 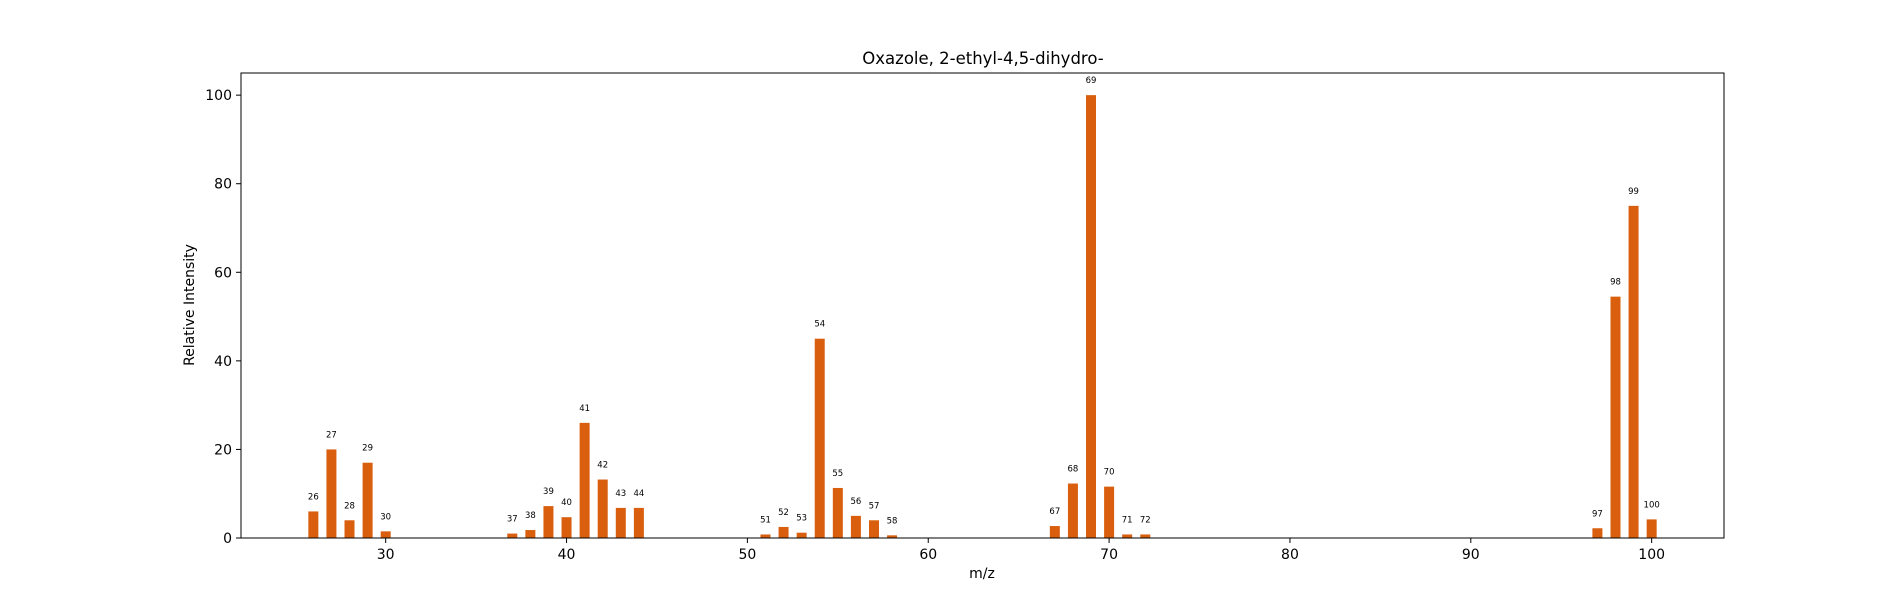 I want to click on x-tick-label: 50, so click(x=747, y=555).